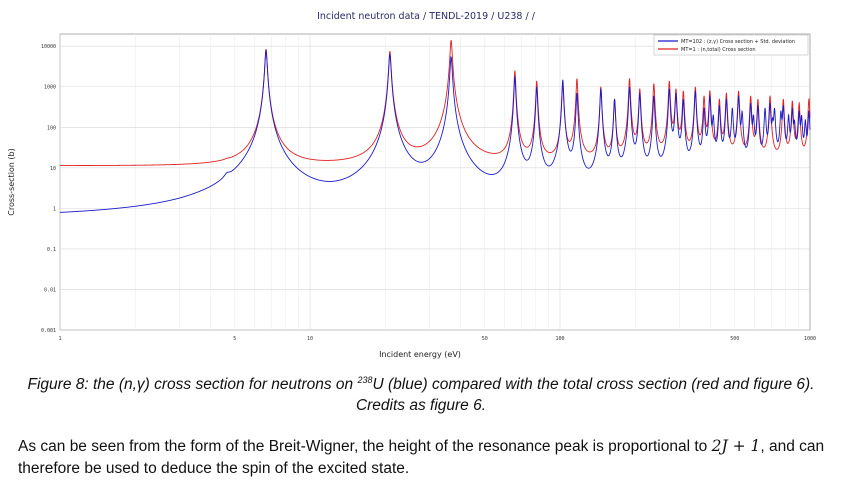 This screenshot has width=842, height=492. What do you see at coordinates (50, 290) in the screenshot?
I see `y-tick-label: 0.01` at bounding box center [50, 290].